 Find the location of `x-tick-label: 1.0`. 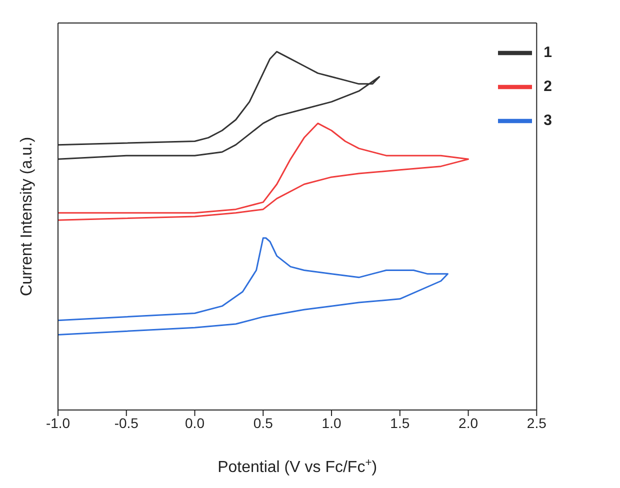

x-tick-label: 1.0 is located at coordinates (332, 422).